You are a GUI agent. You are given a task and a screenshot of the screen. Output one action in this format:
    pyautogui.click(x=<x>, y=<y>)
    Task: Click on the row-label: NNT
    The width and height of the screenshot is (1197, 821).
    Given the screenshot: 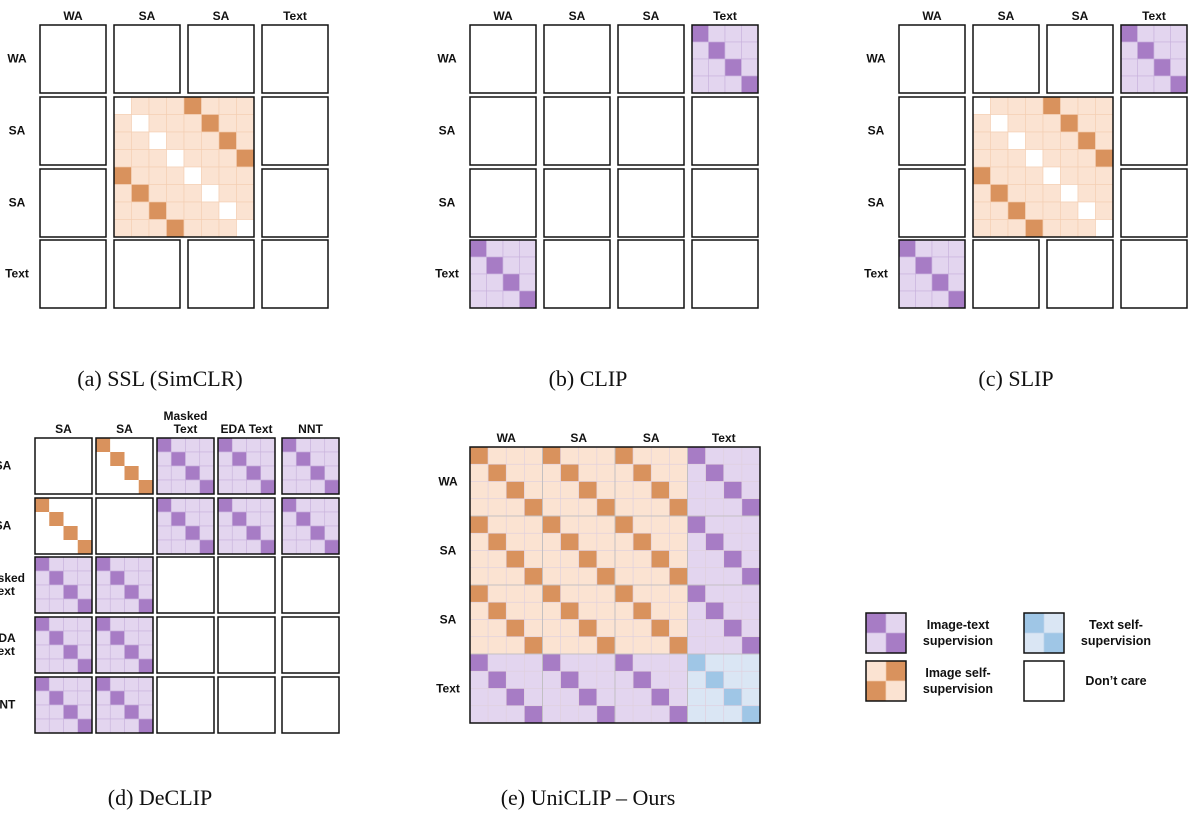 What is the action you would take?
    pyautogui.click(x=8, y=704)
    